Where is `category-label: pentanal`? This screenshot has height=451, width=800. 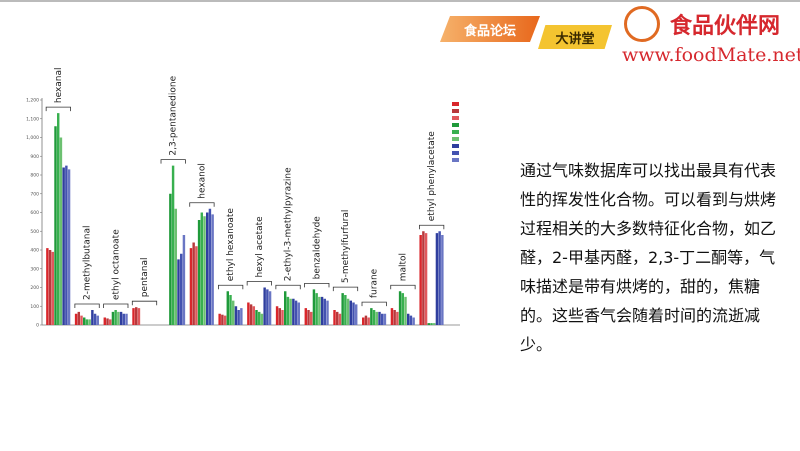
category-label: pentanal is located at coordinates (145, 277).